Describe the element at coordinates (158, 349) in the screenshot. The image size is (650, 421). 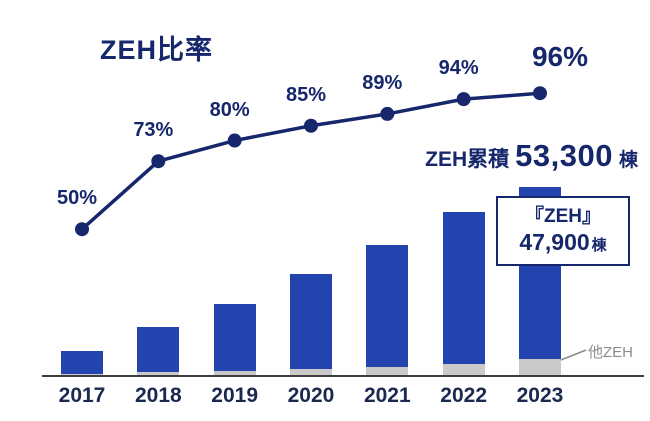
I see `bar-zeh-2018` at that location.